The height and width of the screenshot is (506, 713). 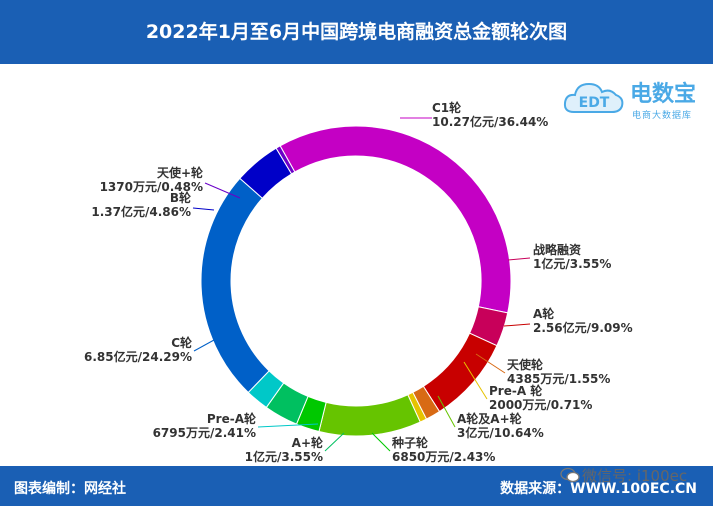 What do you see at coordinates (490, 121) in the screenshot?
I see `slice-label-value-0: 10.27亿元/36.44%` at bounding box center [490, 121].